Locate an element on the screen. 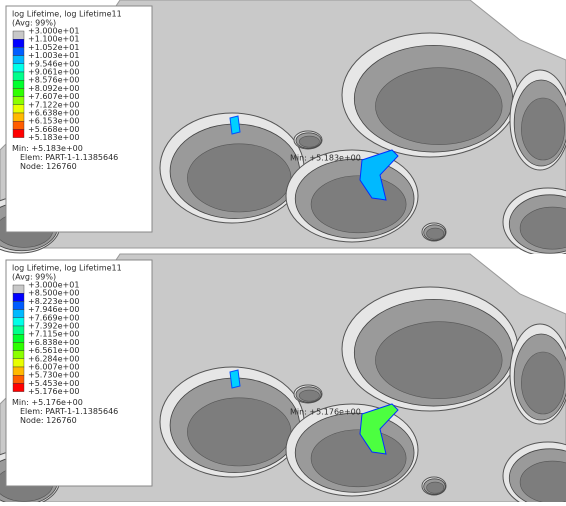  legend-min: Min: +5.183e+00 is located at coordinates (47, 148).